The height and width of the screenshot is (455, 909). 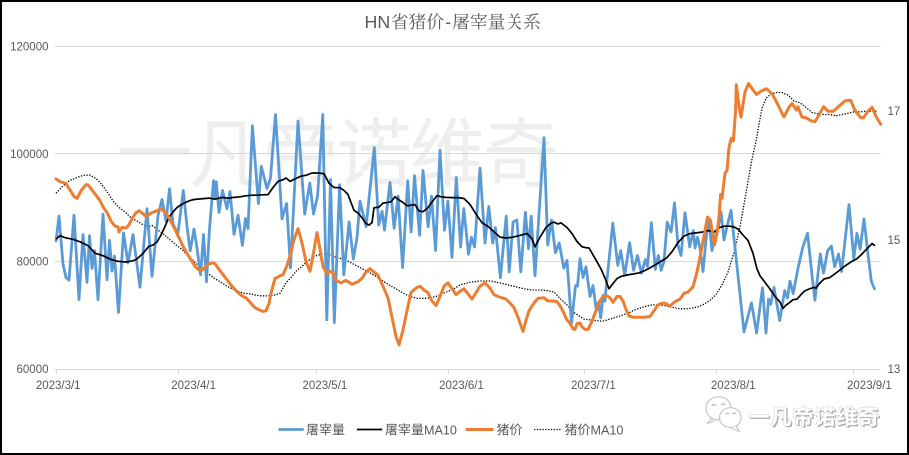 I want to click on svg-text: 2023/6/1, so click(x=461, y=386).